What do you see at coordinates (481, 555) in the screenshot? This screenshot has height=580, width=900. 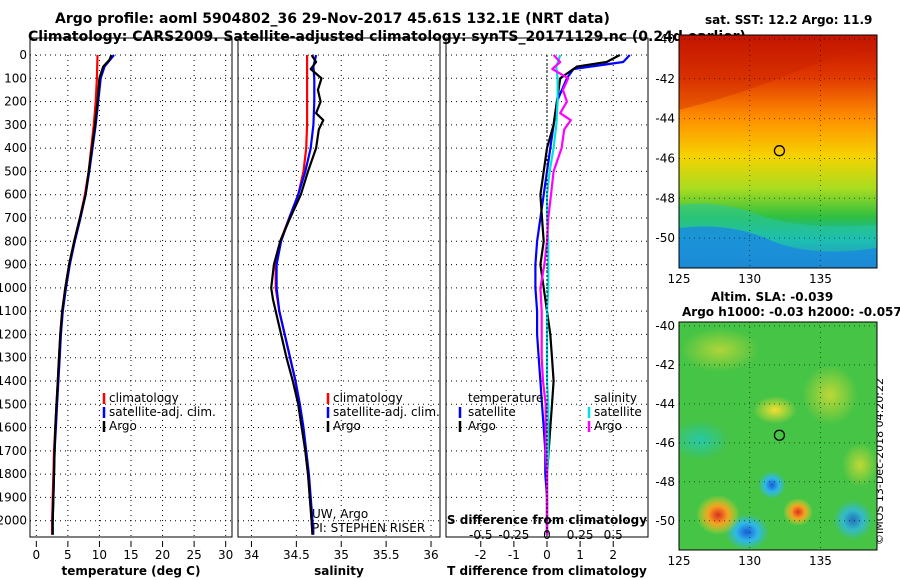 I see `x-tick-label: -2` at bounding box center [481, 555].